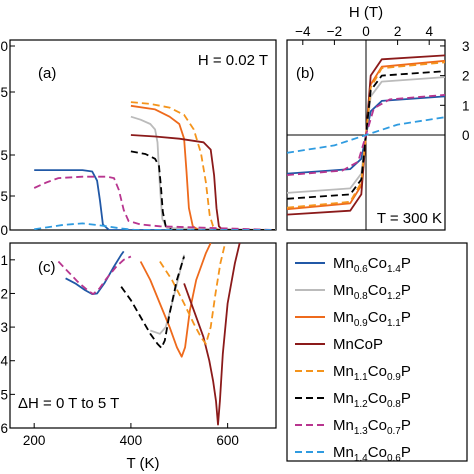  I want to click on panel-b-xlabel: H (T), so click(366, 12).